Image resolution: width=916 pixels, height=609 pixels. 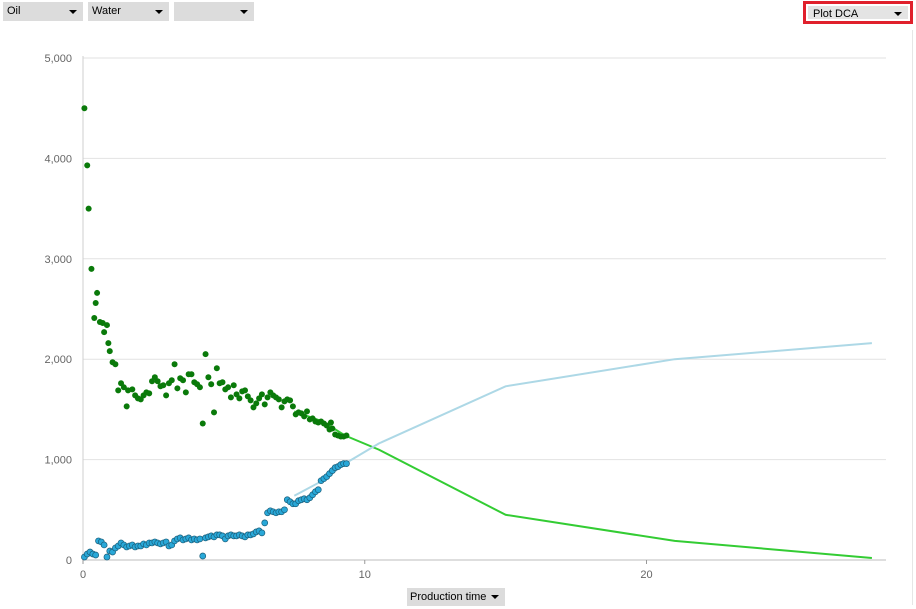 I want to click on y-tick-label: 5,000, so click(x=58, y=59).